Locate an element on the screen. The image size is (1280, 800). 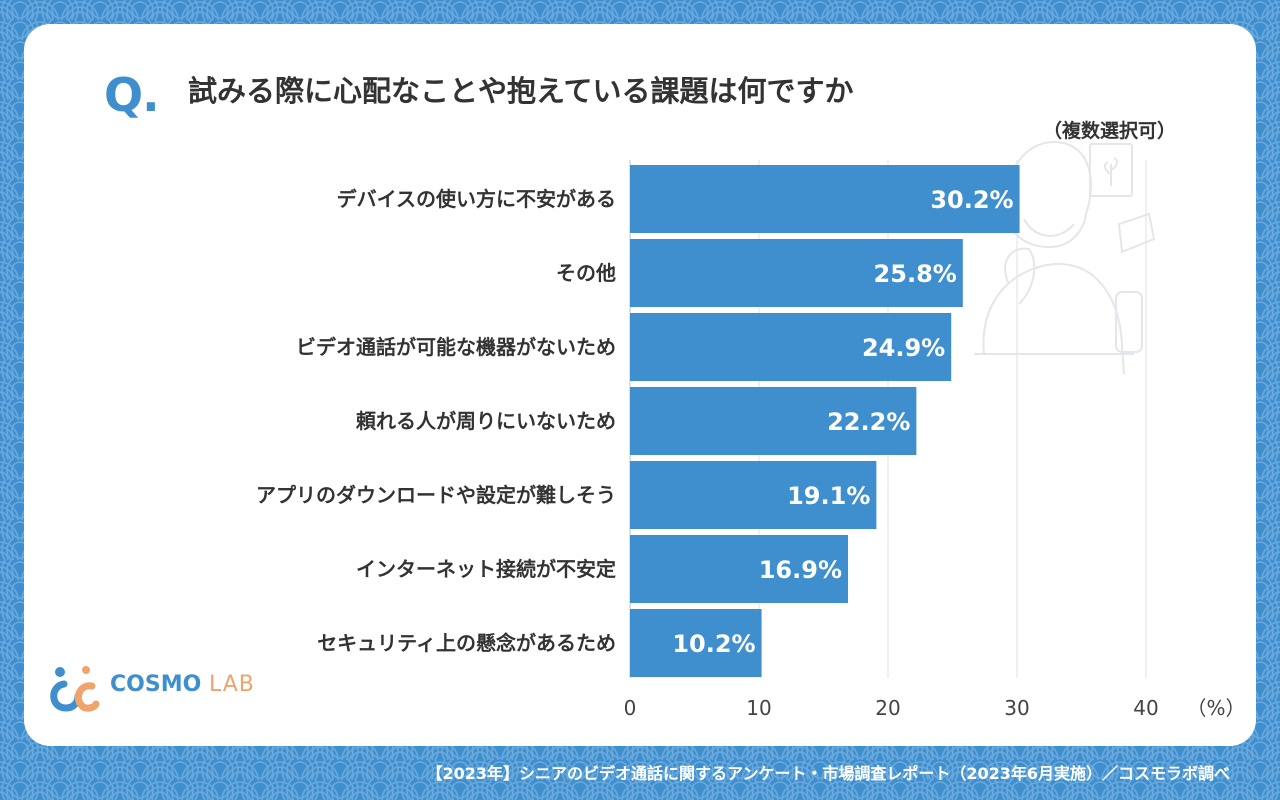
senior-woman-illustration is located at coordinates (1065, 257).